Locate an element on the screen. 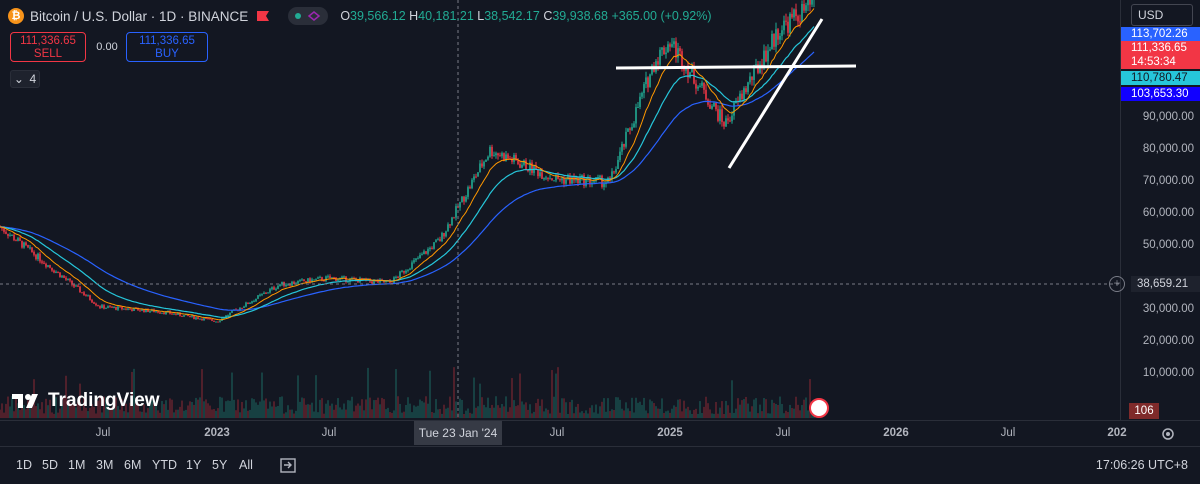 This screenshot has width=1200, height=484. economic-event-icon is located at coordinates (819, 408).